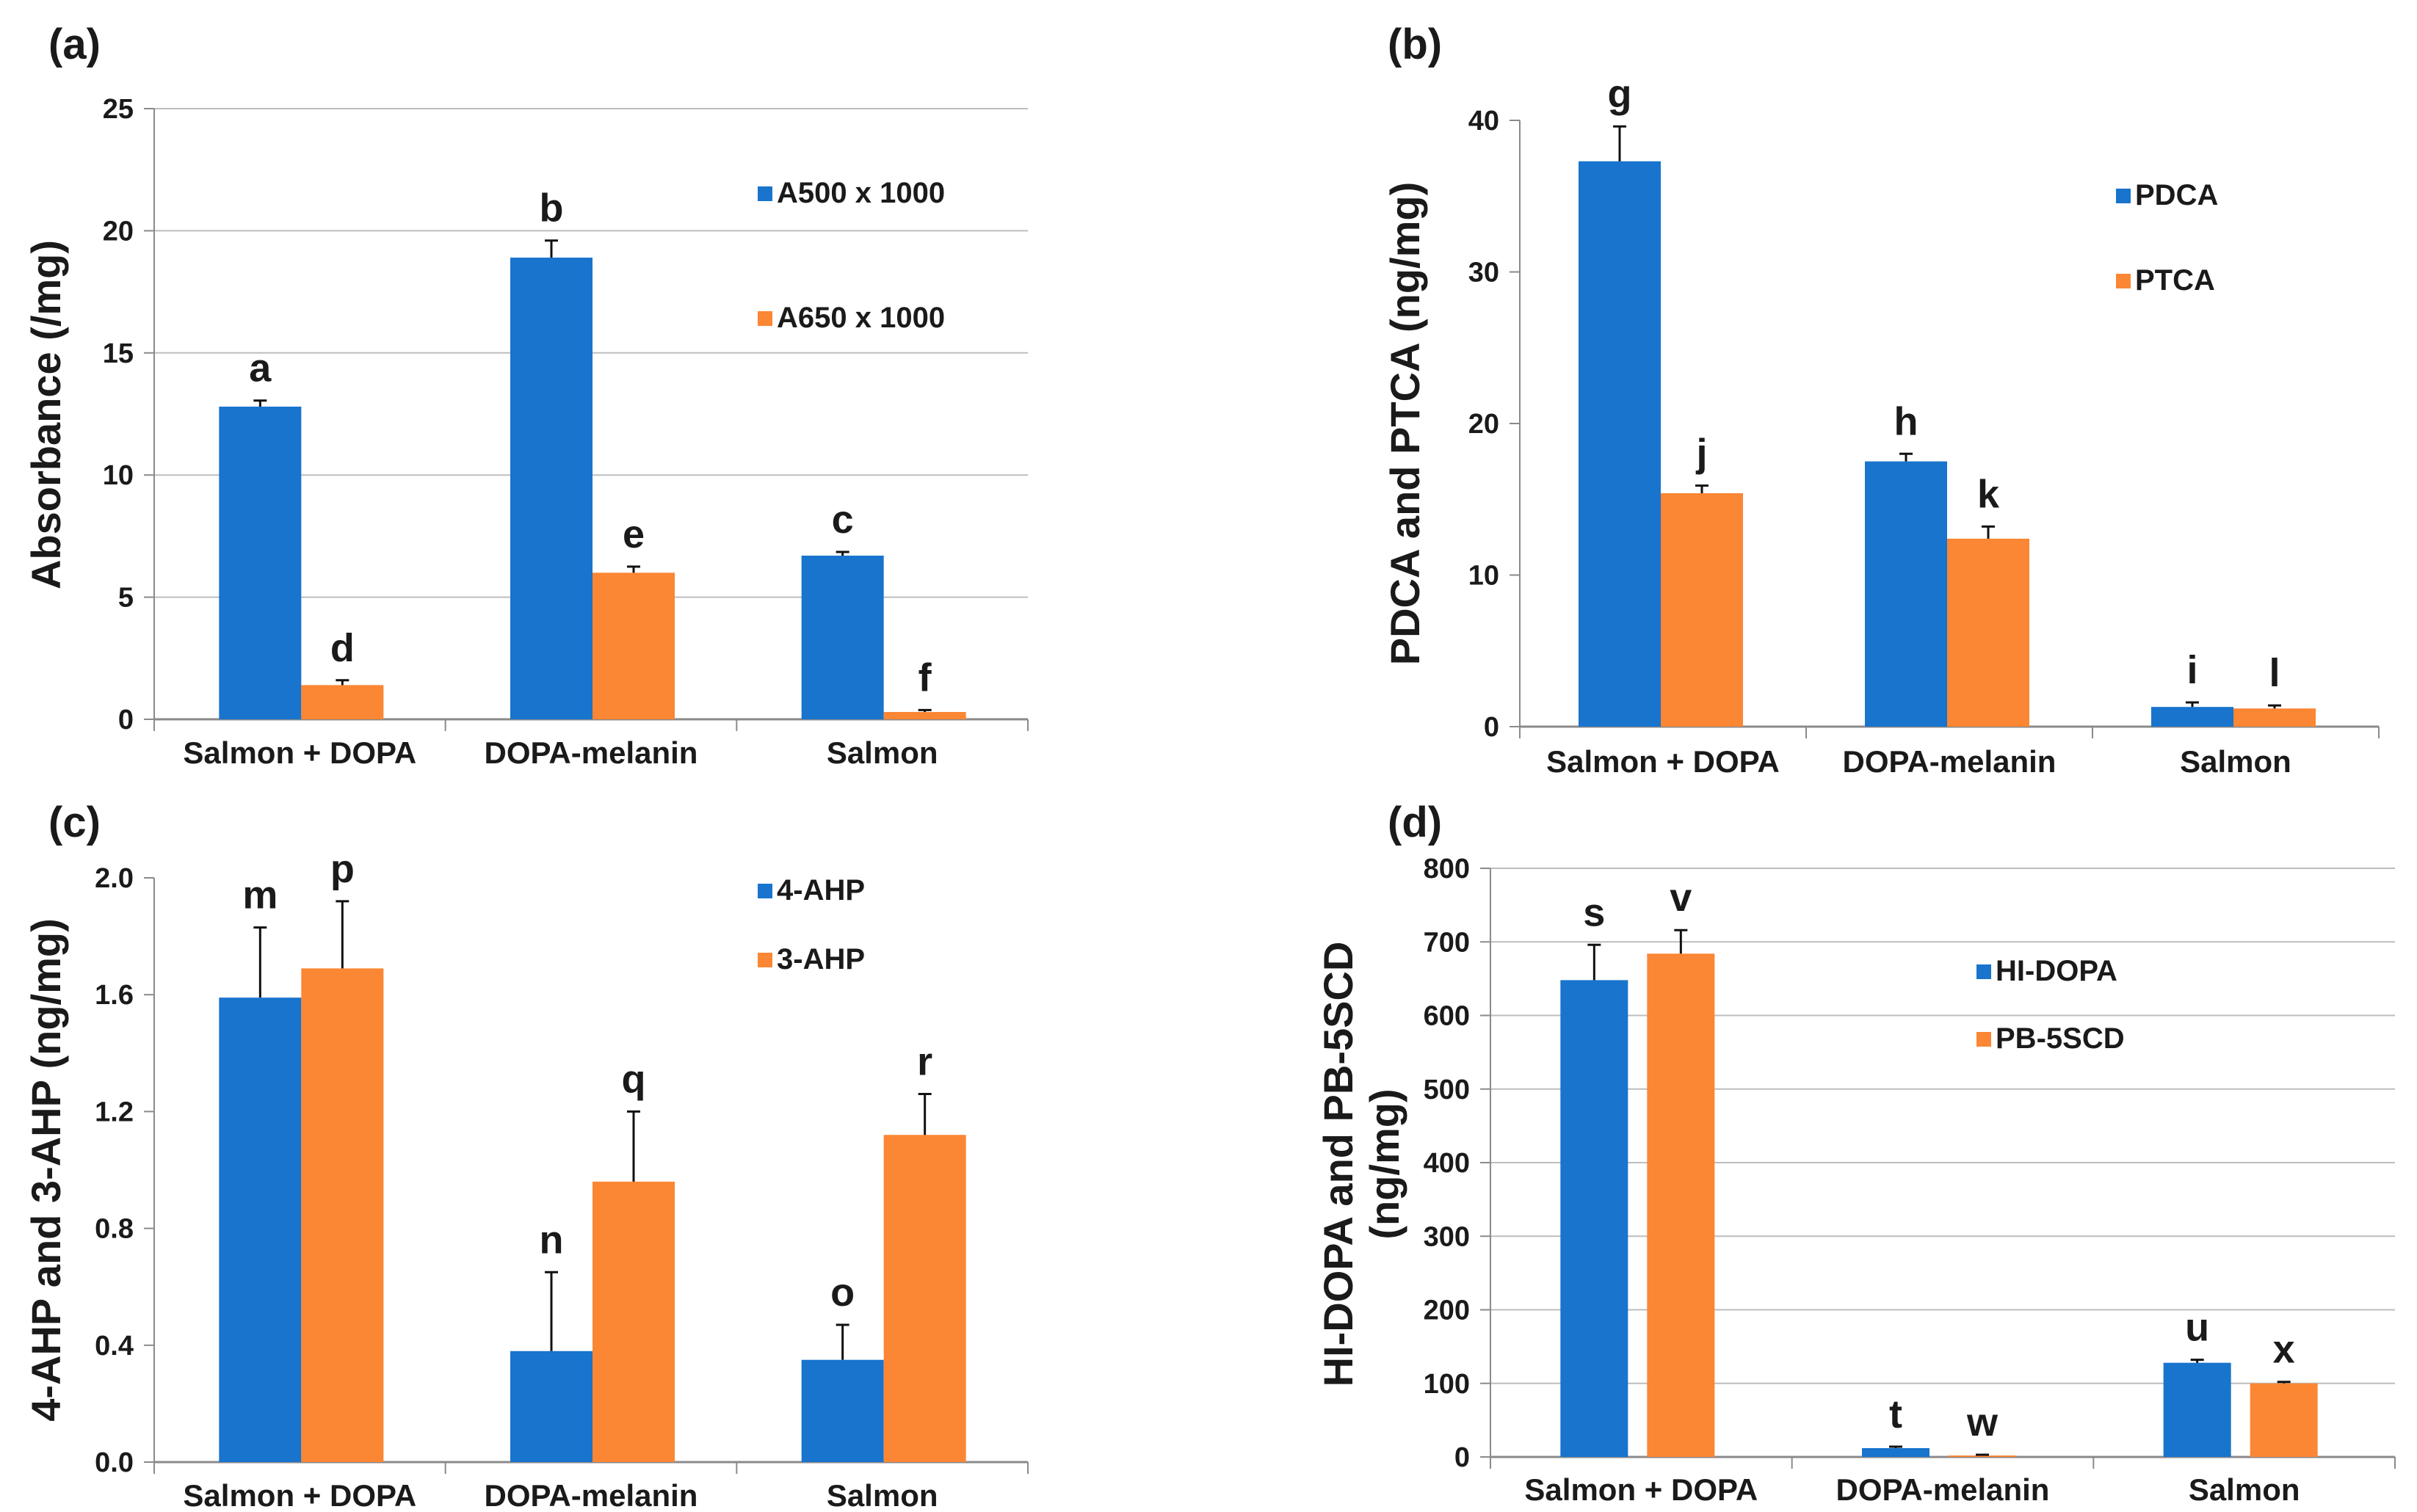  I want to click on significance-letter: q, so click(634, 1079).